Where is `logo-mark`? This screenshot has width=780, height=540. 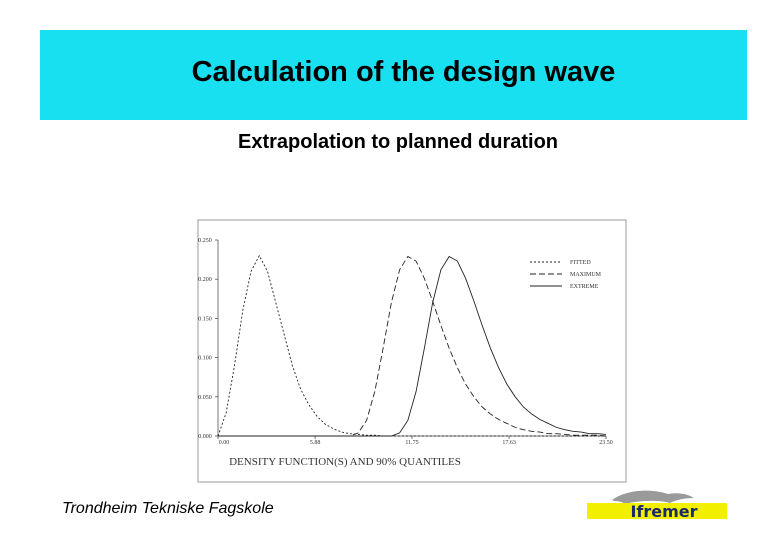
logo-mark is located at coordinates (653, 497).